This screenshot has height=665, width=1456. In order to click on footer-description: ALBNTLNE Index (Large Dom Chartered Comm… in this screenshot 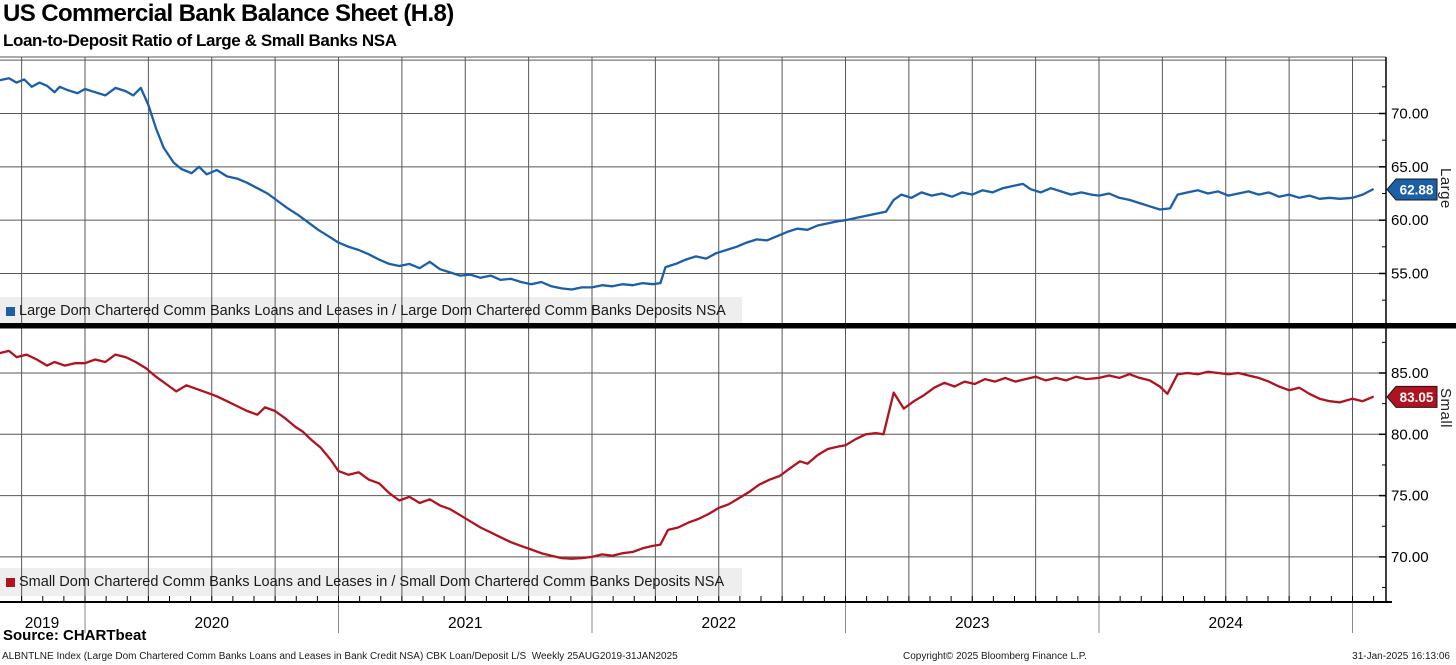, I will do `click(340, 656)`.